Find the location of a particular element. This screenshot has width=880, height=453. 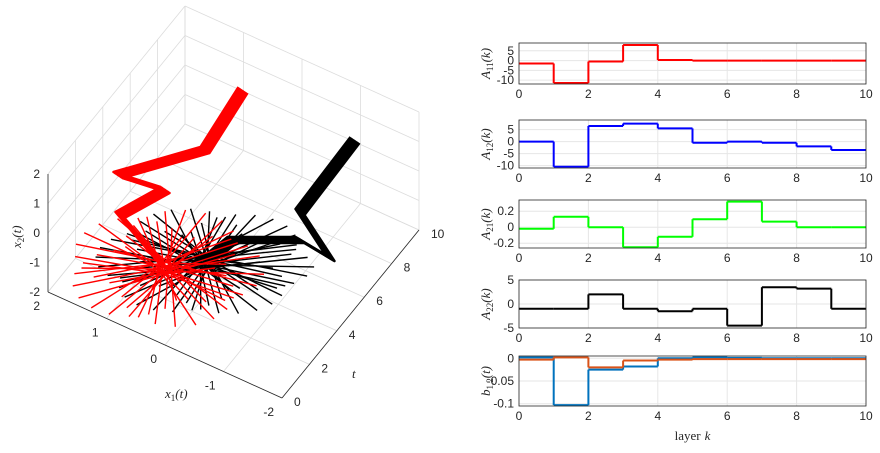

y-axis-label: A21(k) is located at coordinates (486, 224).